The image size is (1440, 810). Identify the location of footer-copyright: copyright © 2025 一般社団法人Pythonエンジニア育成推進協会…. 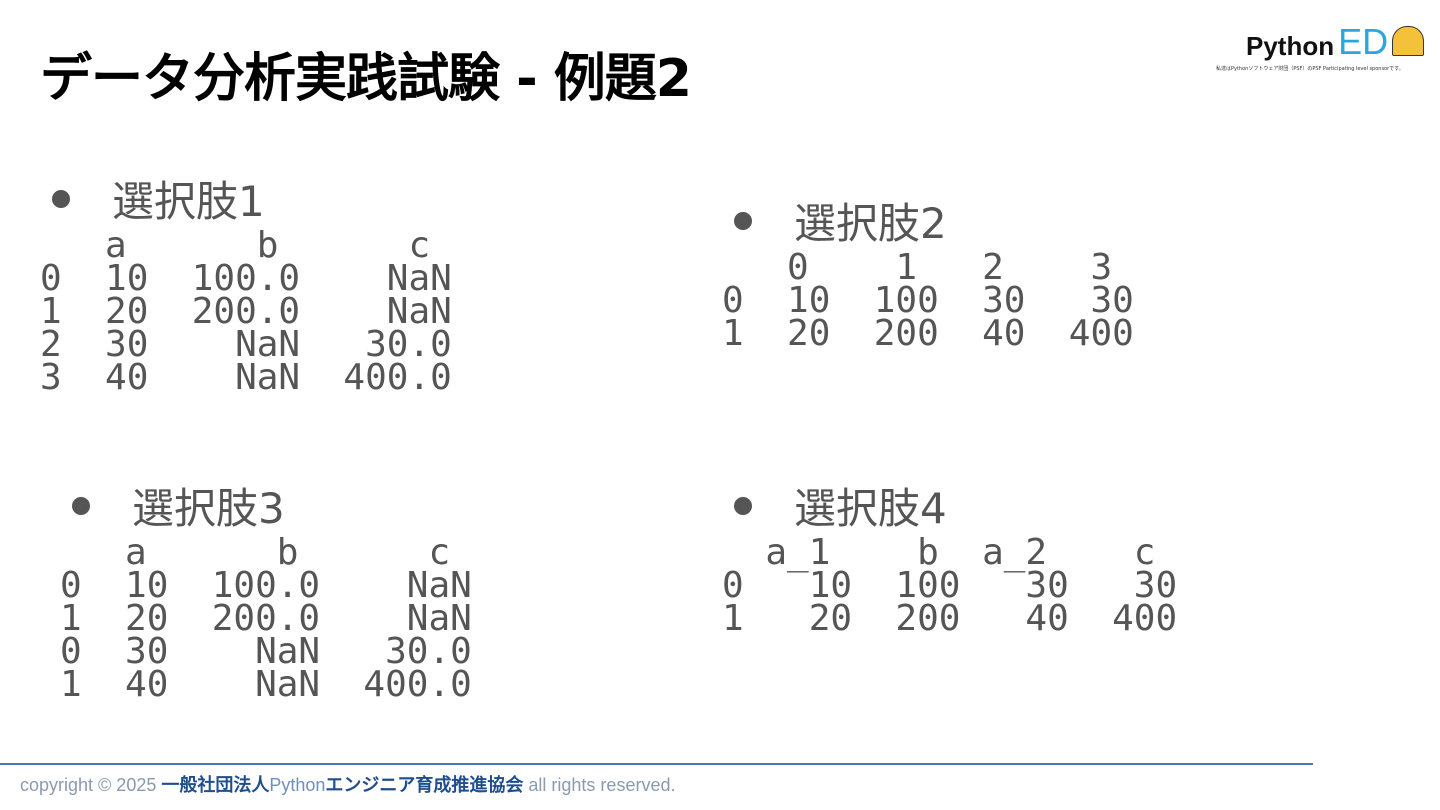
(348, 785).